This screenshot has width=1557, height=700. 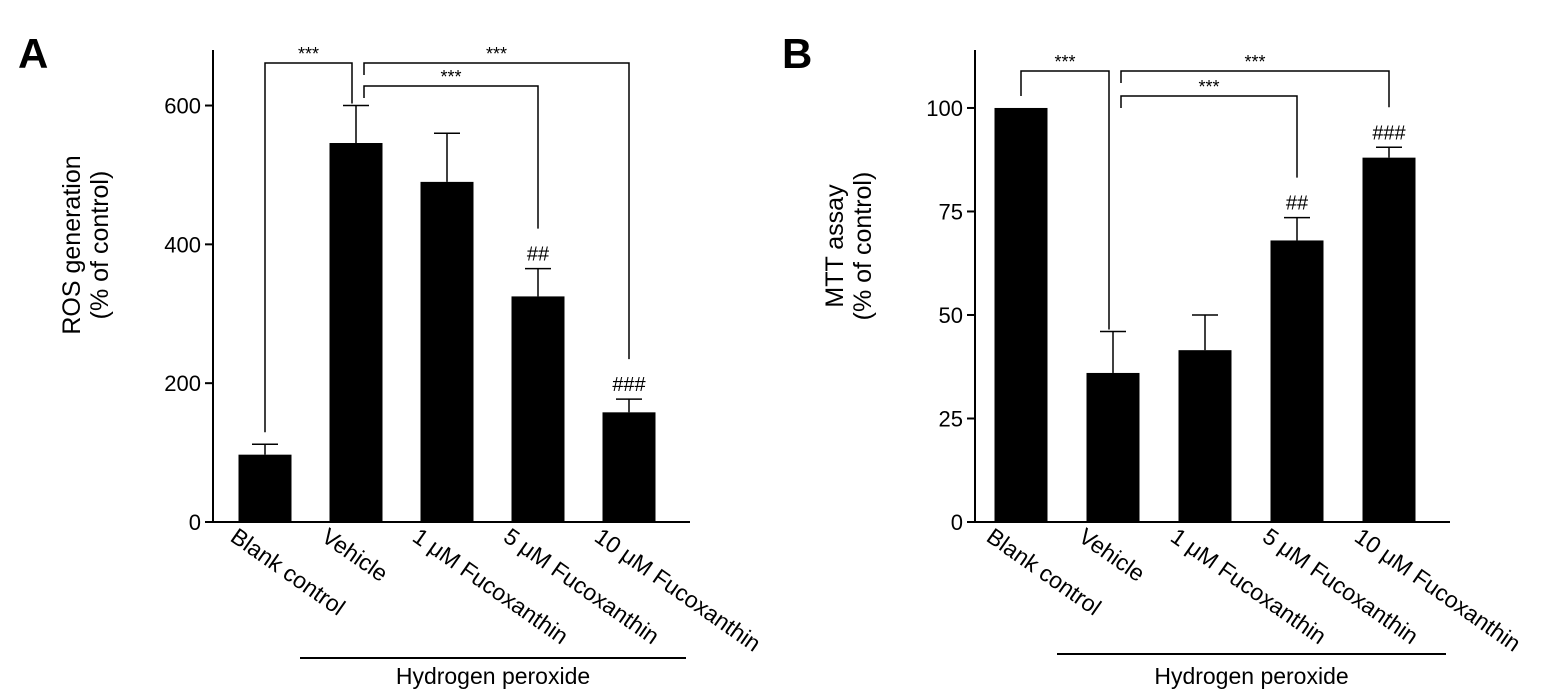 What do you see at coordinates (182, 106) in the screenshot?
I see `y-tick-label: 600` at bounding box center [182, 106].